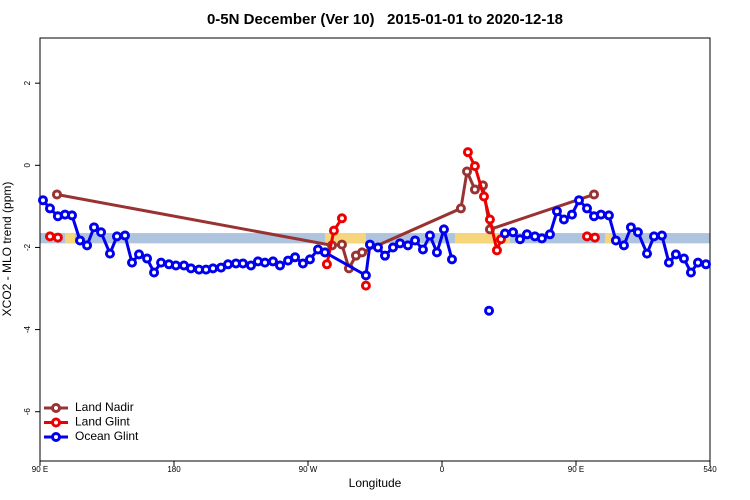 This screenshot has height=500, width=750. Describe the element at coordinates (308, 469) in the screenshot. I see `x-tick-label: 90 W` at that location.